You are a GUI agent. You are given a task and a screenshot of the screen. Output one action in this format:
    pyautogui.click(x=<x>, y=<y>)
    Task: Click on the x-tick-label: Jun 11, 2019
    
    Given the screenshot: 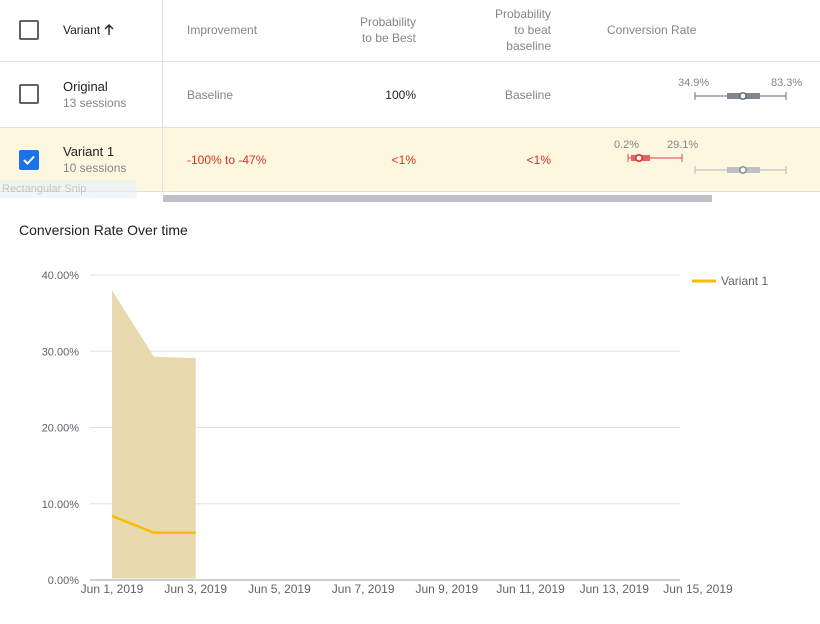 What is the action you would take?
    pyautogui.click(x=530, y=589)
    